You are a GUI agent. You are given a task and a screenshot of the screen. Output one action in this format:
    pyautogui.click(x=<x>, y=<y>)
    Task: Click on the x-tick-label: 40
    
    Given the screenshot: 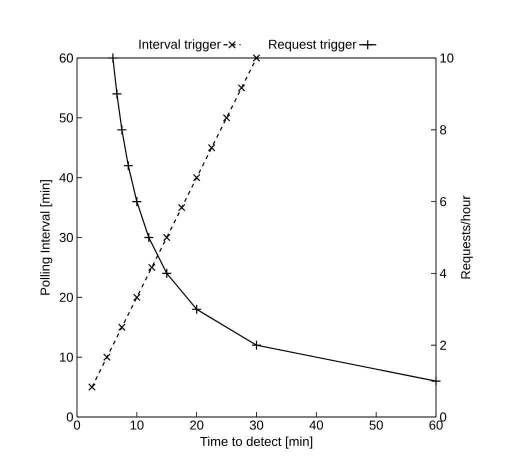 What is the action you would take?
    pyautogui.click(x=316, y=425)
    